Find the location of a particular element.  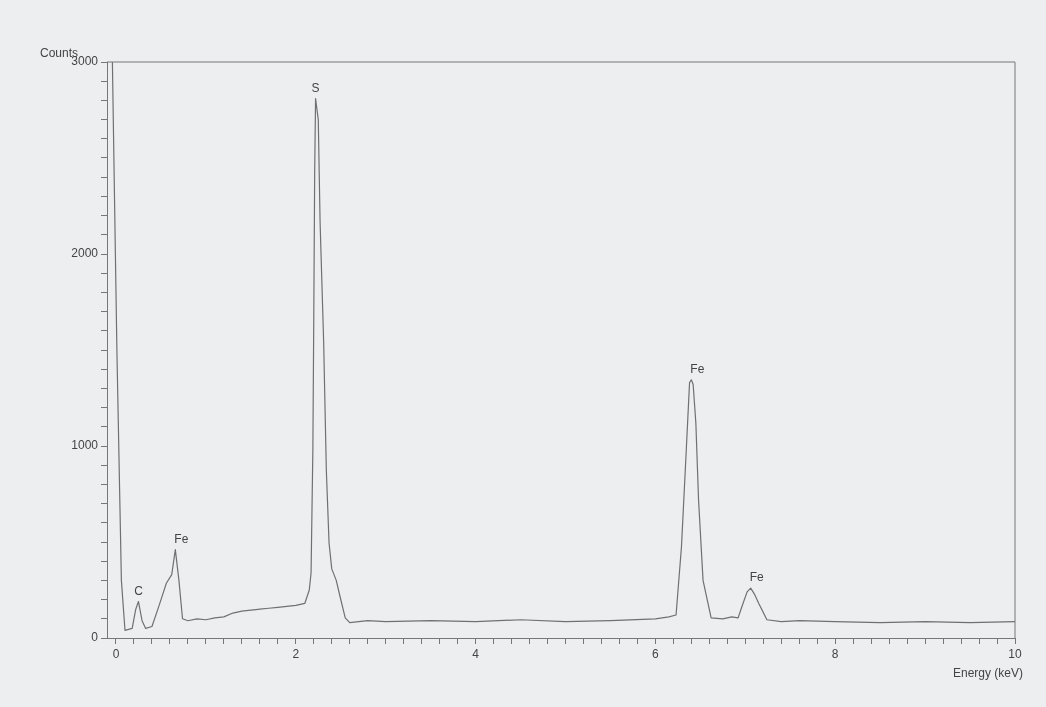

x-tick-label: 0 is located at coordinates (116, 653).